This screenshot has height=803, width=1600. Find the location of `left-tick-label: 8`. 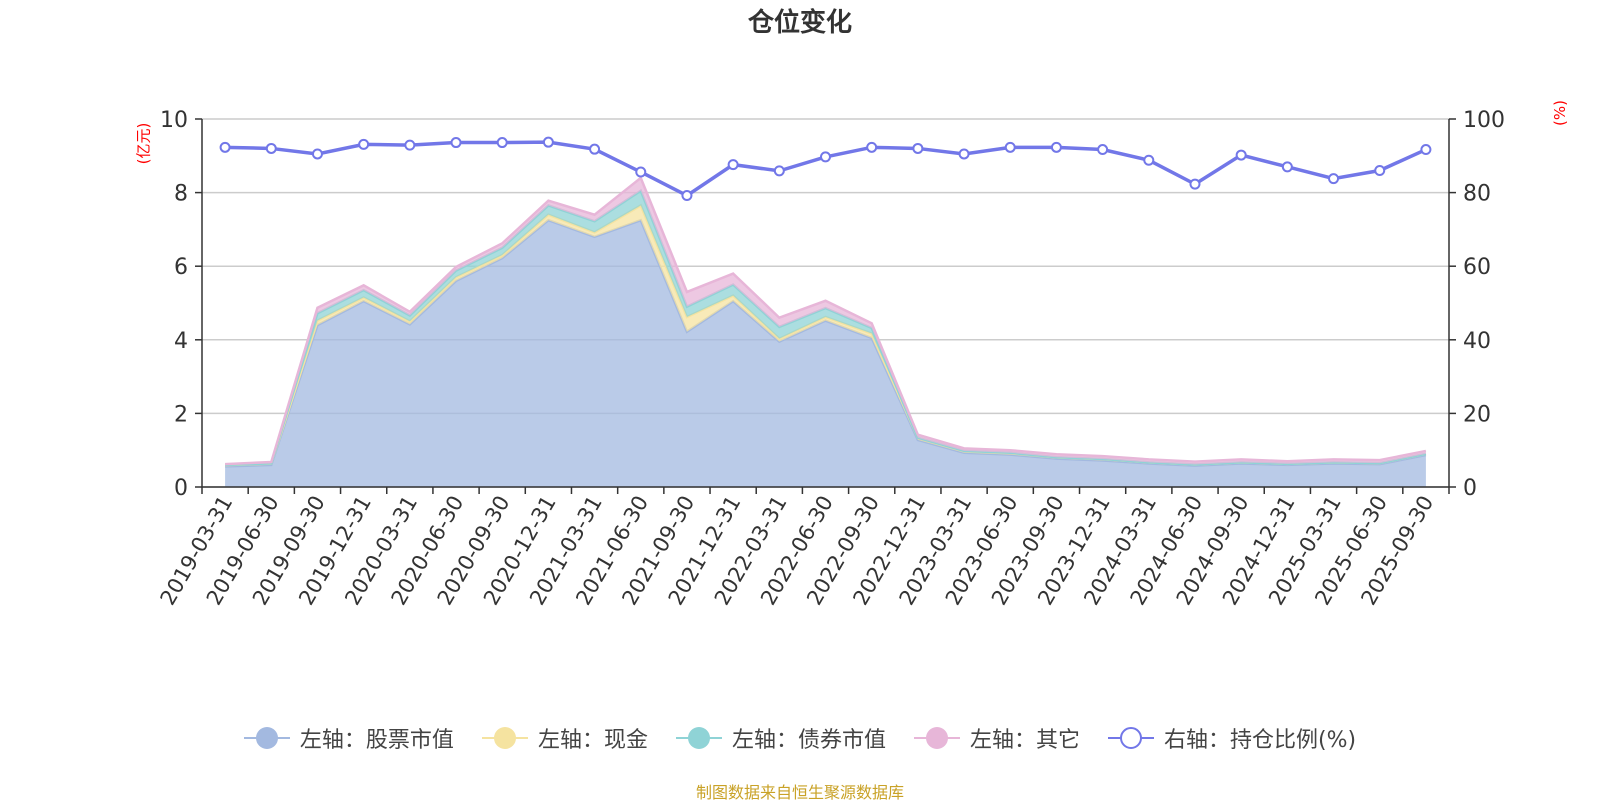

left-tick-label: 8 is located at coordinates (181, 194).